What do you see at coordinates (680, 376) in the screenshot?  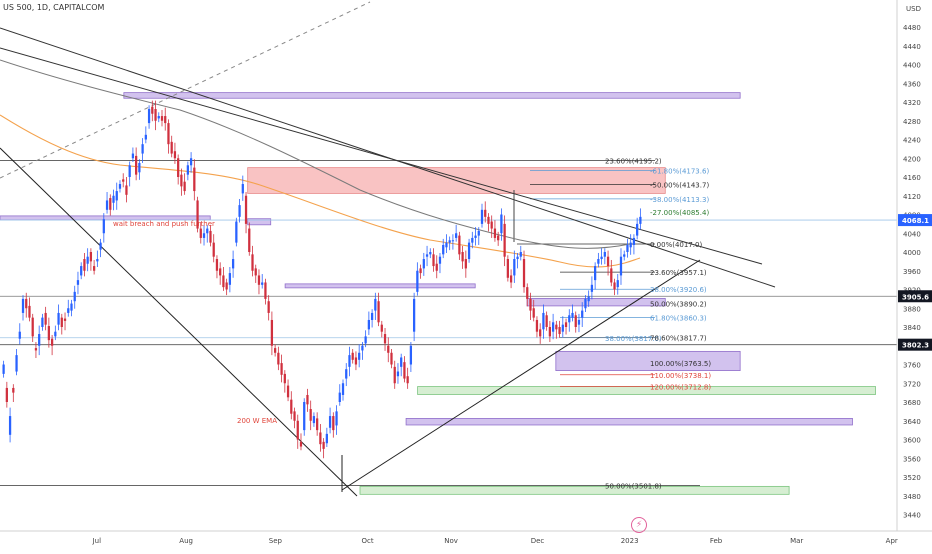 I see `fib-label-13: 110.00%(3738.1)` at bounding box center [680, 376].